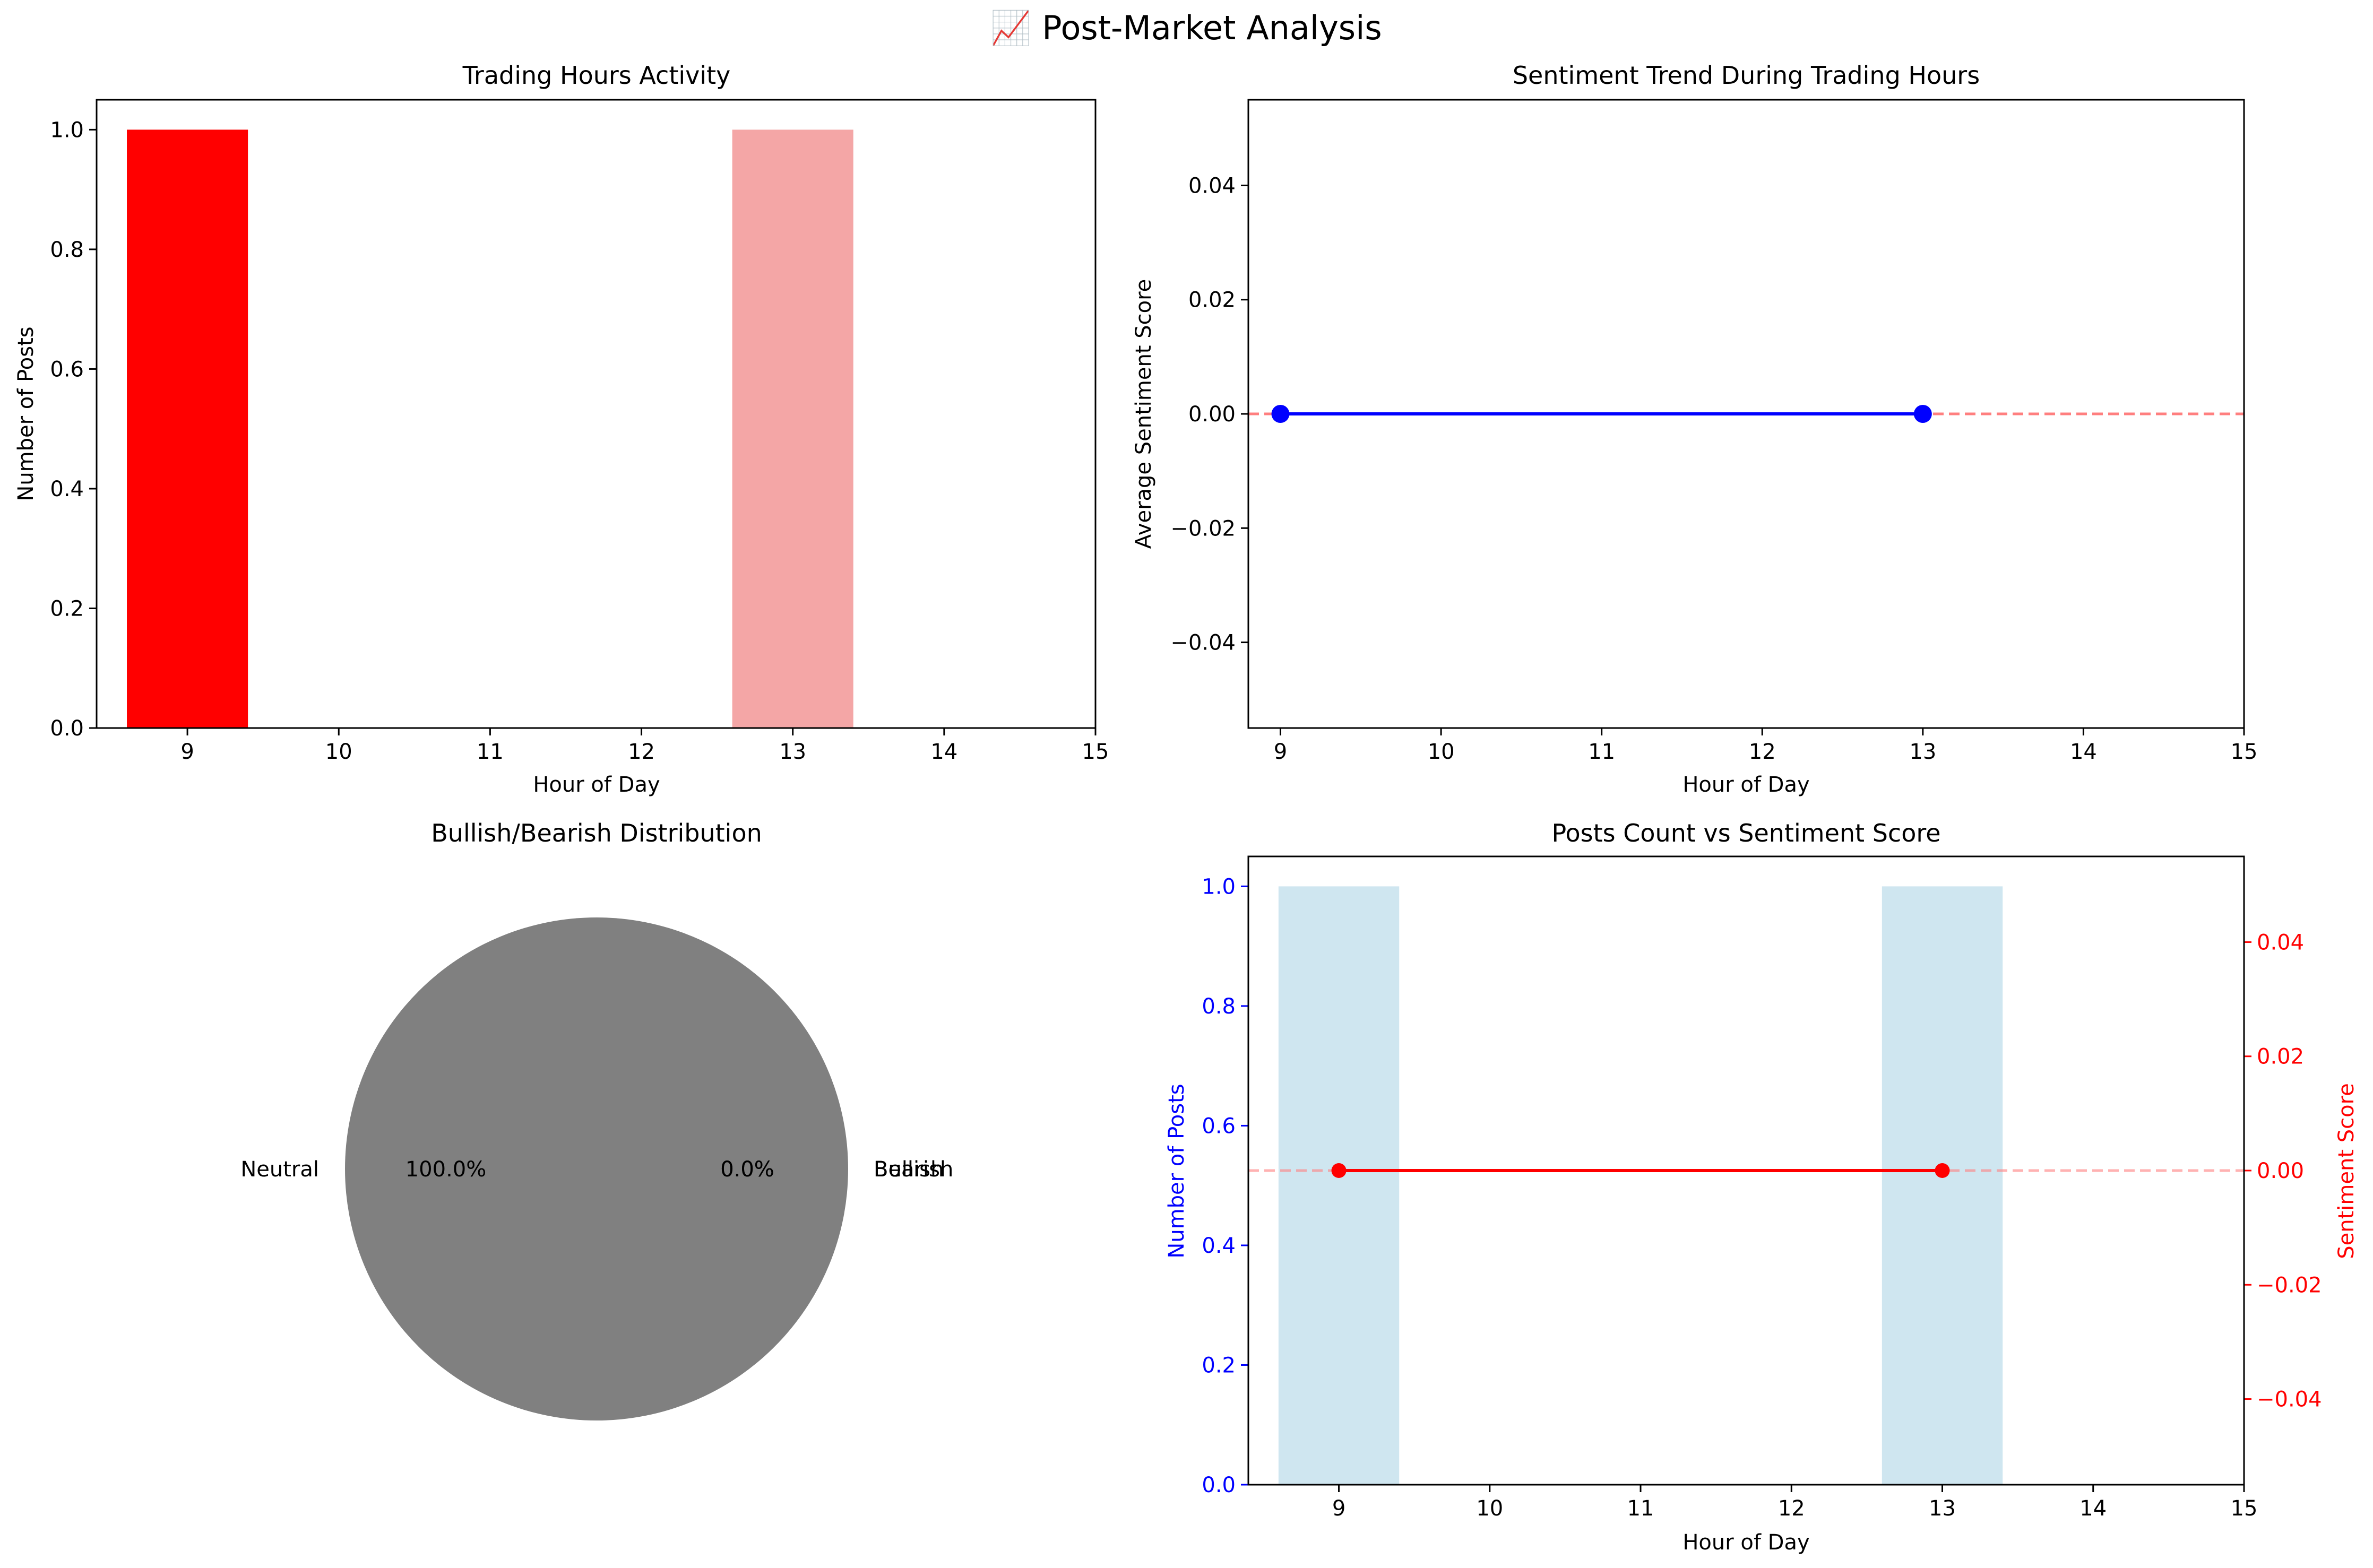 This screenshot has width=2373, height=1568. What do you see at coordinates (26, 413) in the screenshot?
I see `y-axis-label: Number of Posts` at bounding box center [26, 413].